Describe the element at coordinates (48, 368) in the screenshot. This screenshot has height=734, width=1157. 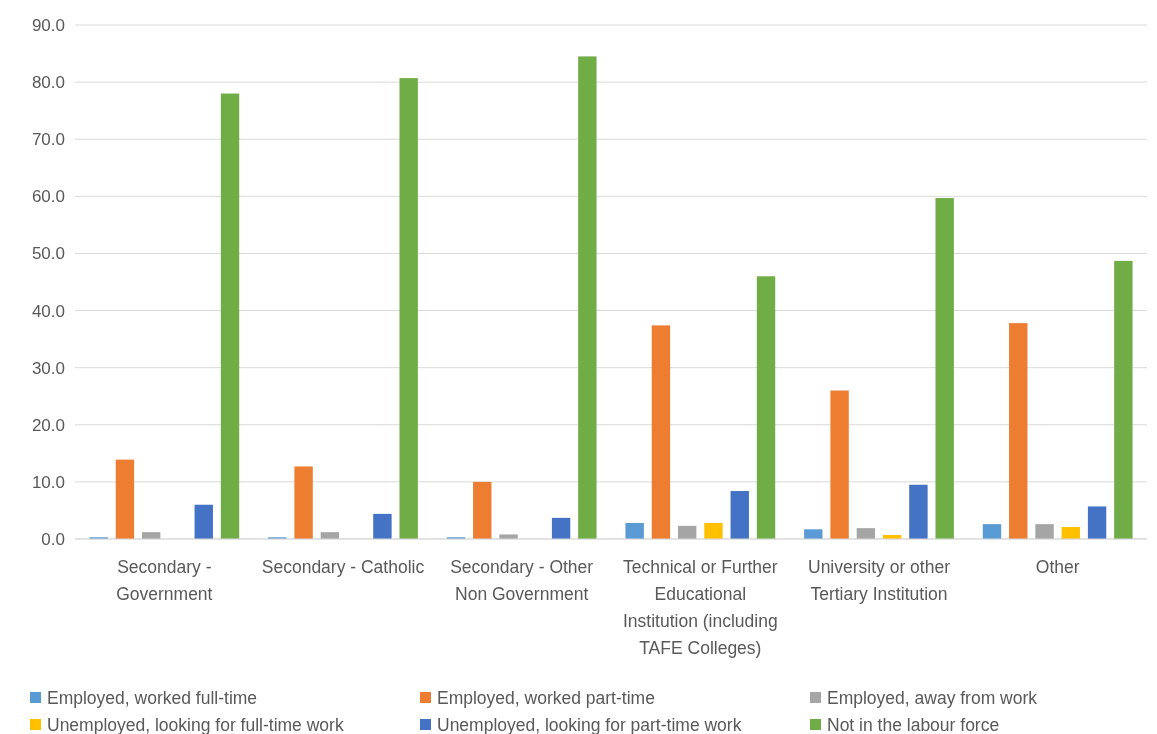
I see `y-tick-label: 30.0` at that location.